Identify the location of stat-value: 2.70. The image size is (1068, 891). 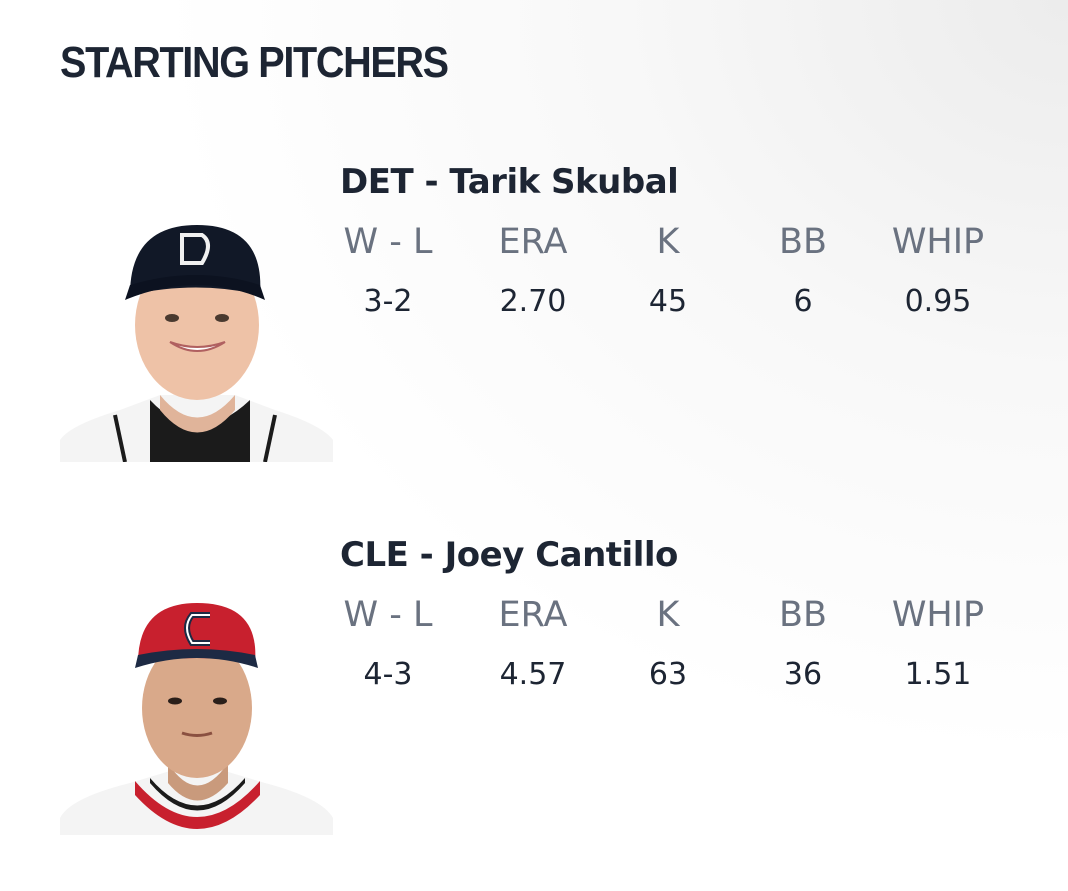
(533, 301).